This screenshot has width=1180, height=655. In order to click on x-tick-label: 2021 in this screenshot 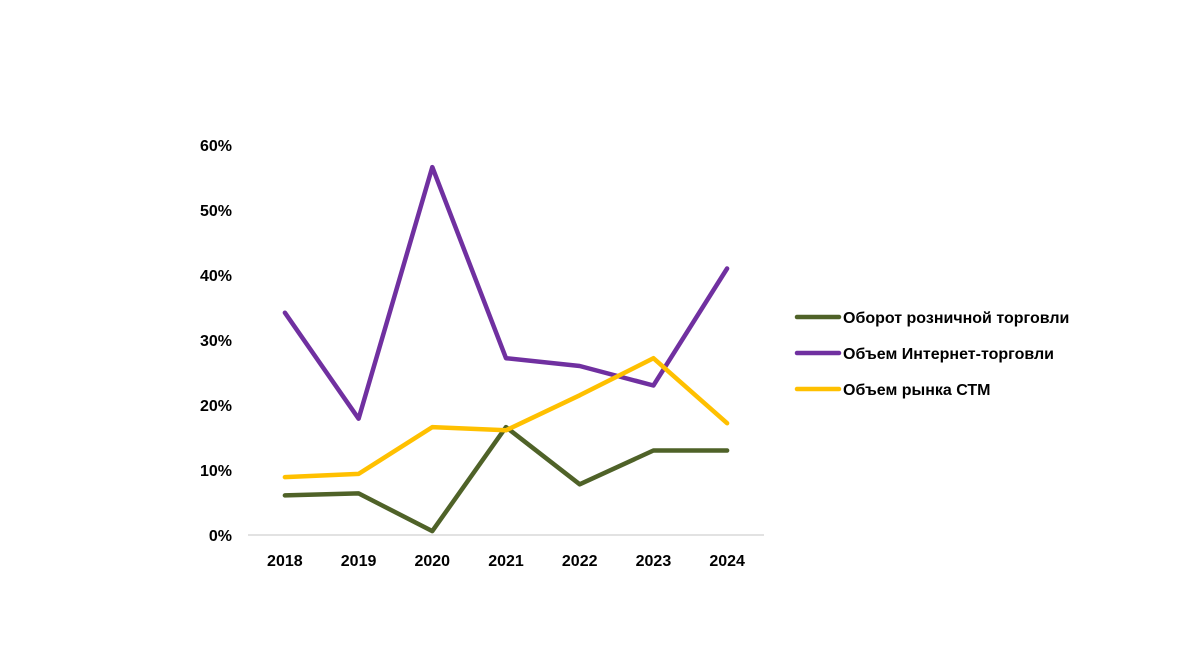, I will do `click(506, 561)`.